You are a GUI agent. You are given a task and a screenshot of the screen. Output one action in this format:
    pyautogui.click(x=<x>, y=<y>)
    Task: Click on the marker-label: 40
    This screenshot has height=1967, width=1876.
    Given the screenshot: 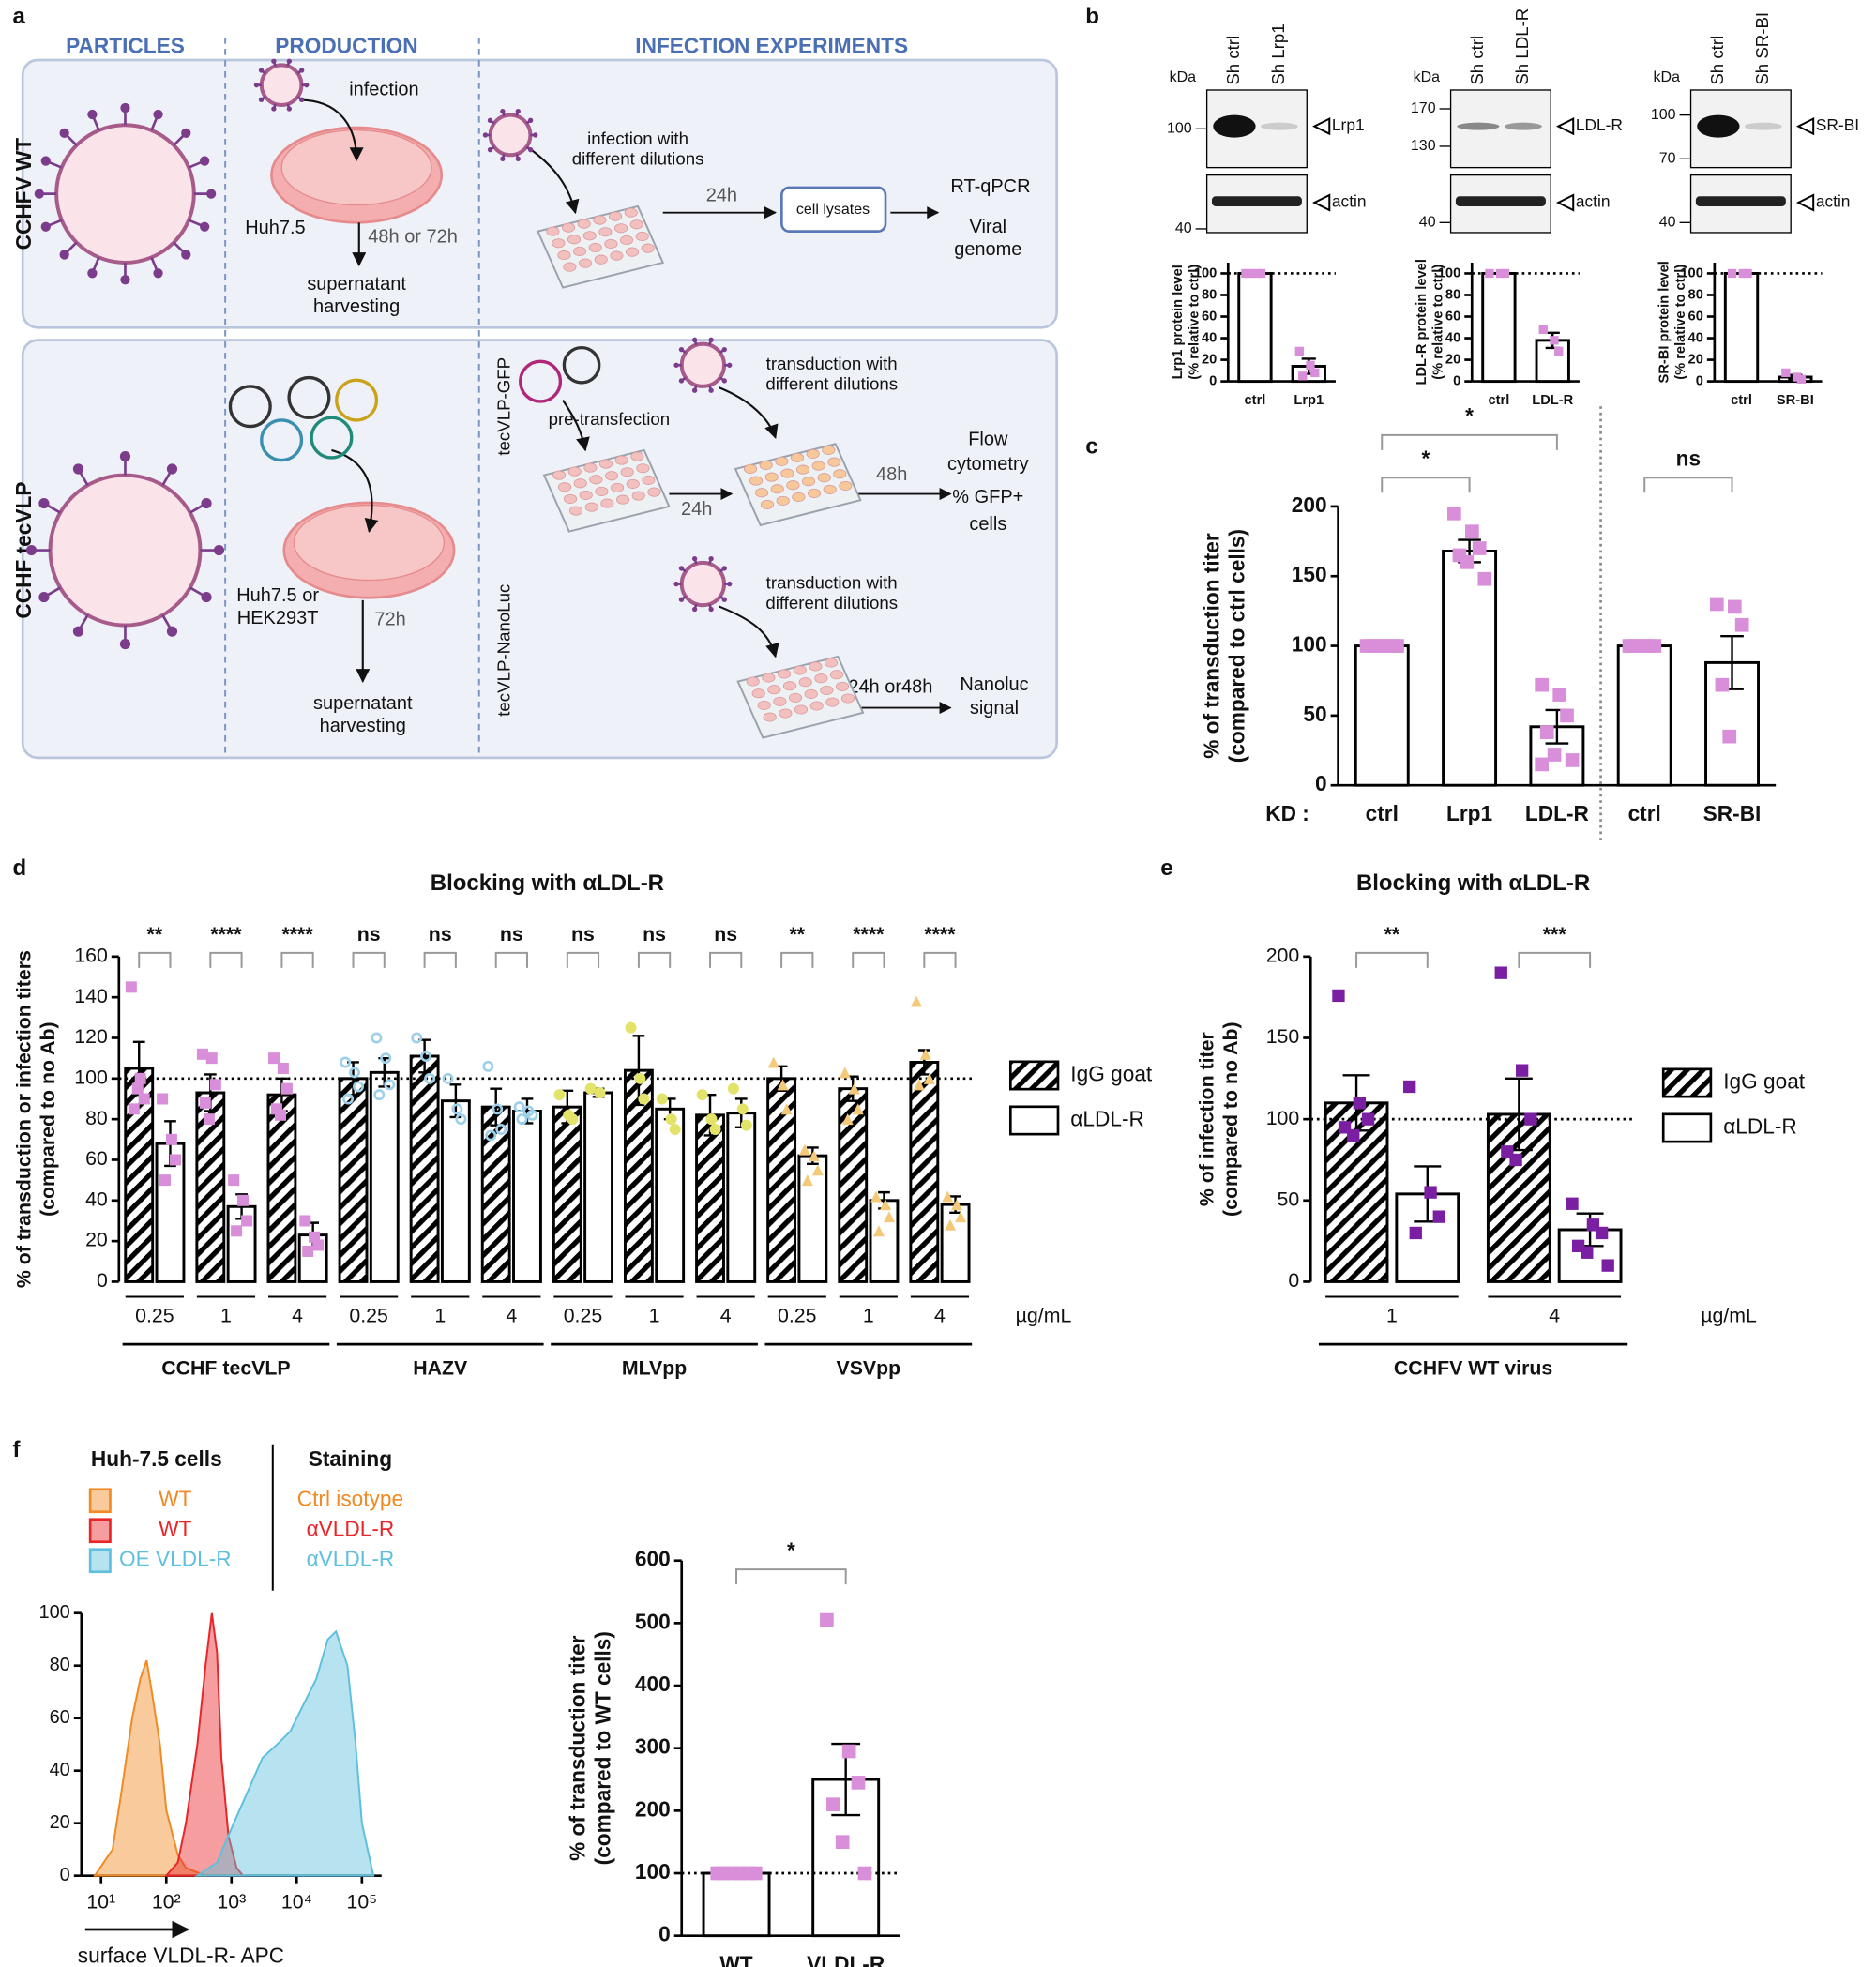 What is the action you would take?
    pyautogui.click(x=1667, y=223)
    